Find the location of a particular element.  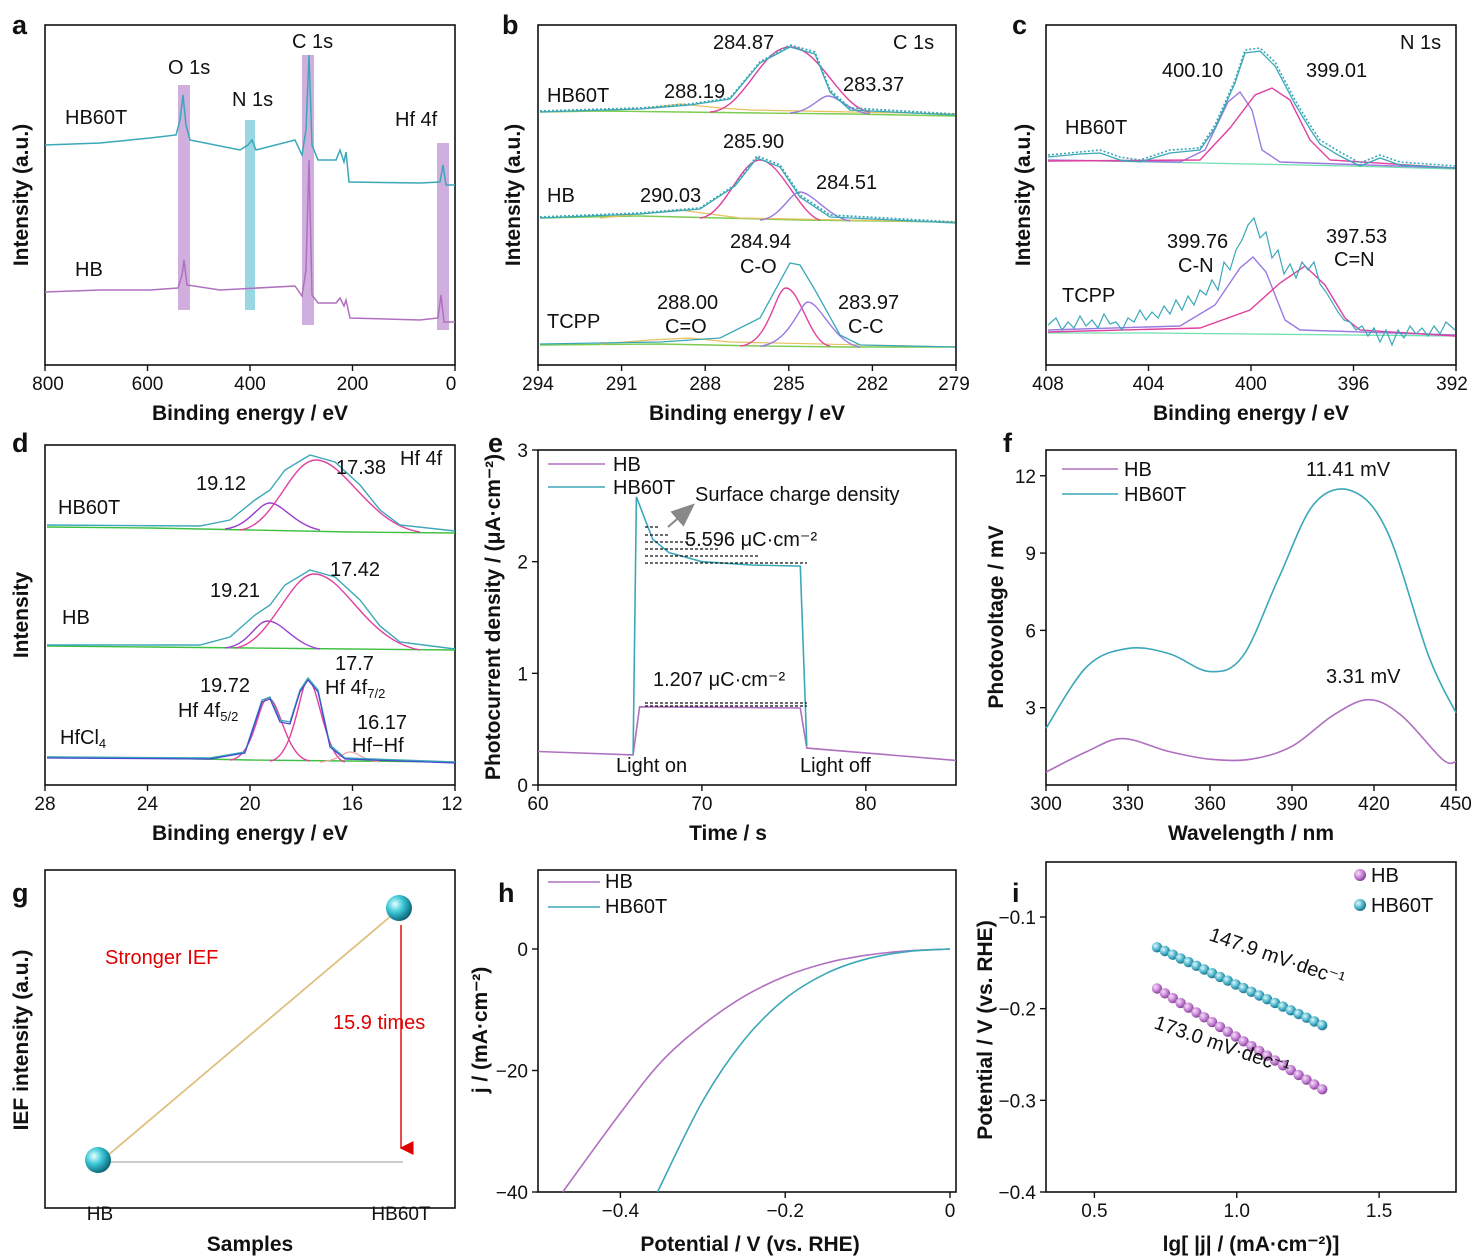

x-tick-label: 279 is located at coordinates (954, 384).